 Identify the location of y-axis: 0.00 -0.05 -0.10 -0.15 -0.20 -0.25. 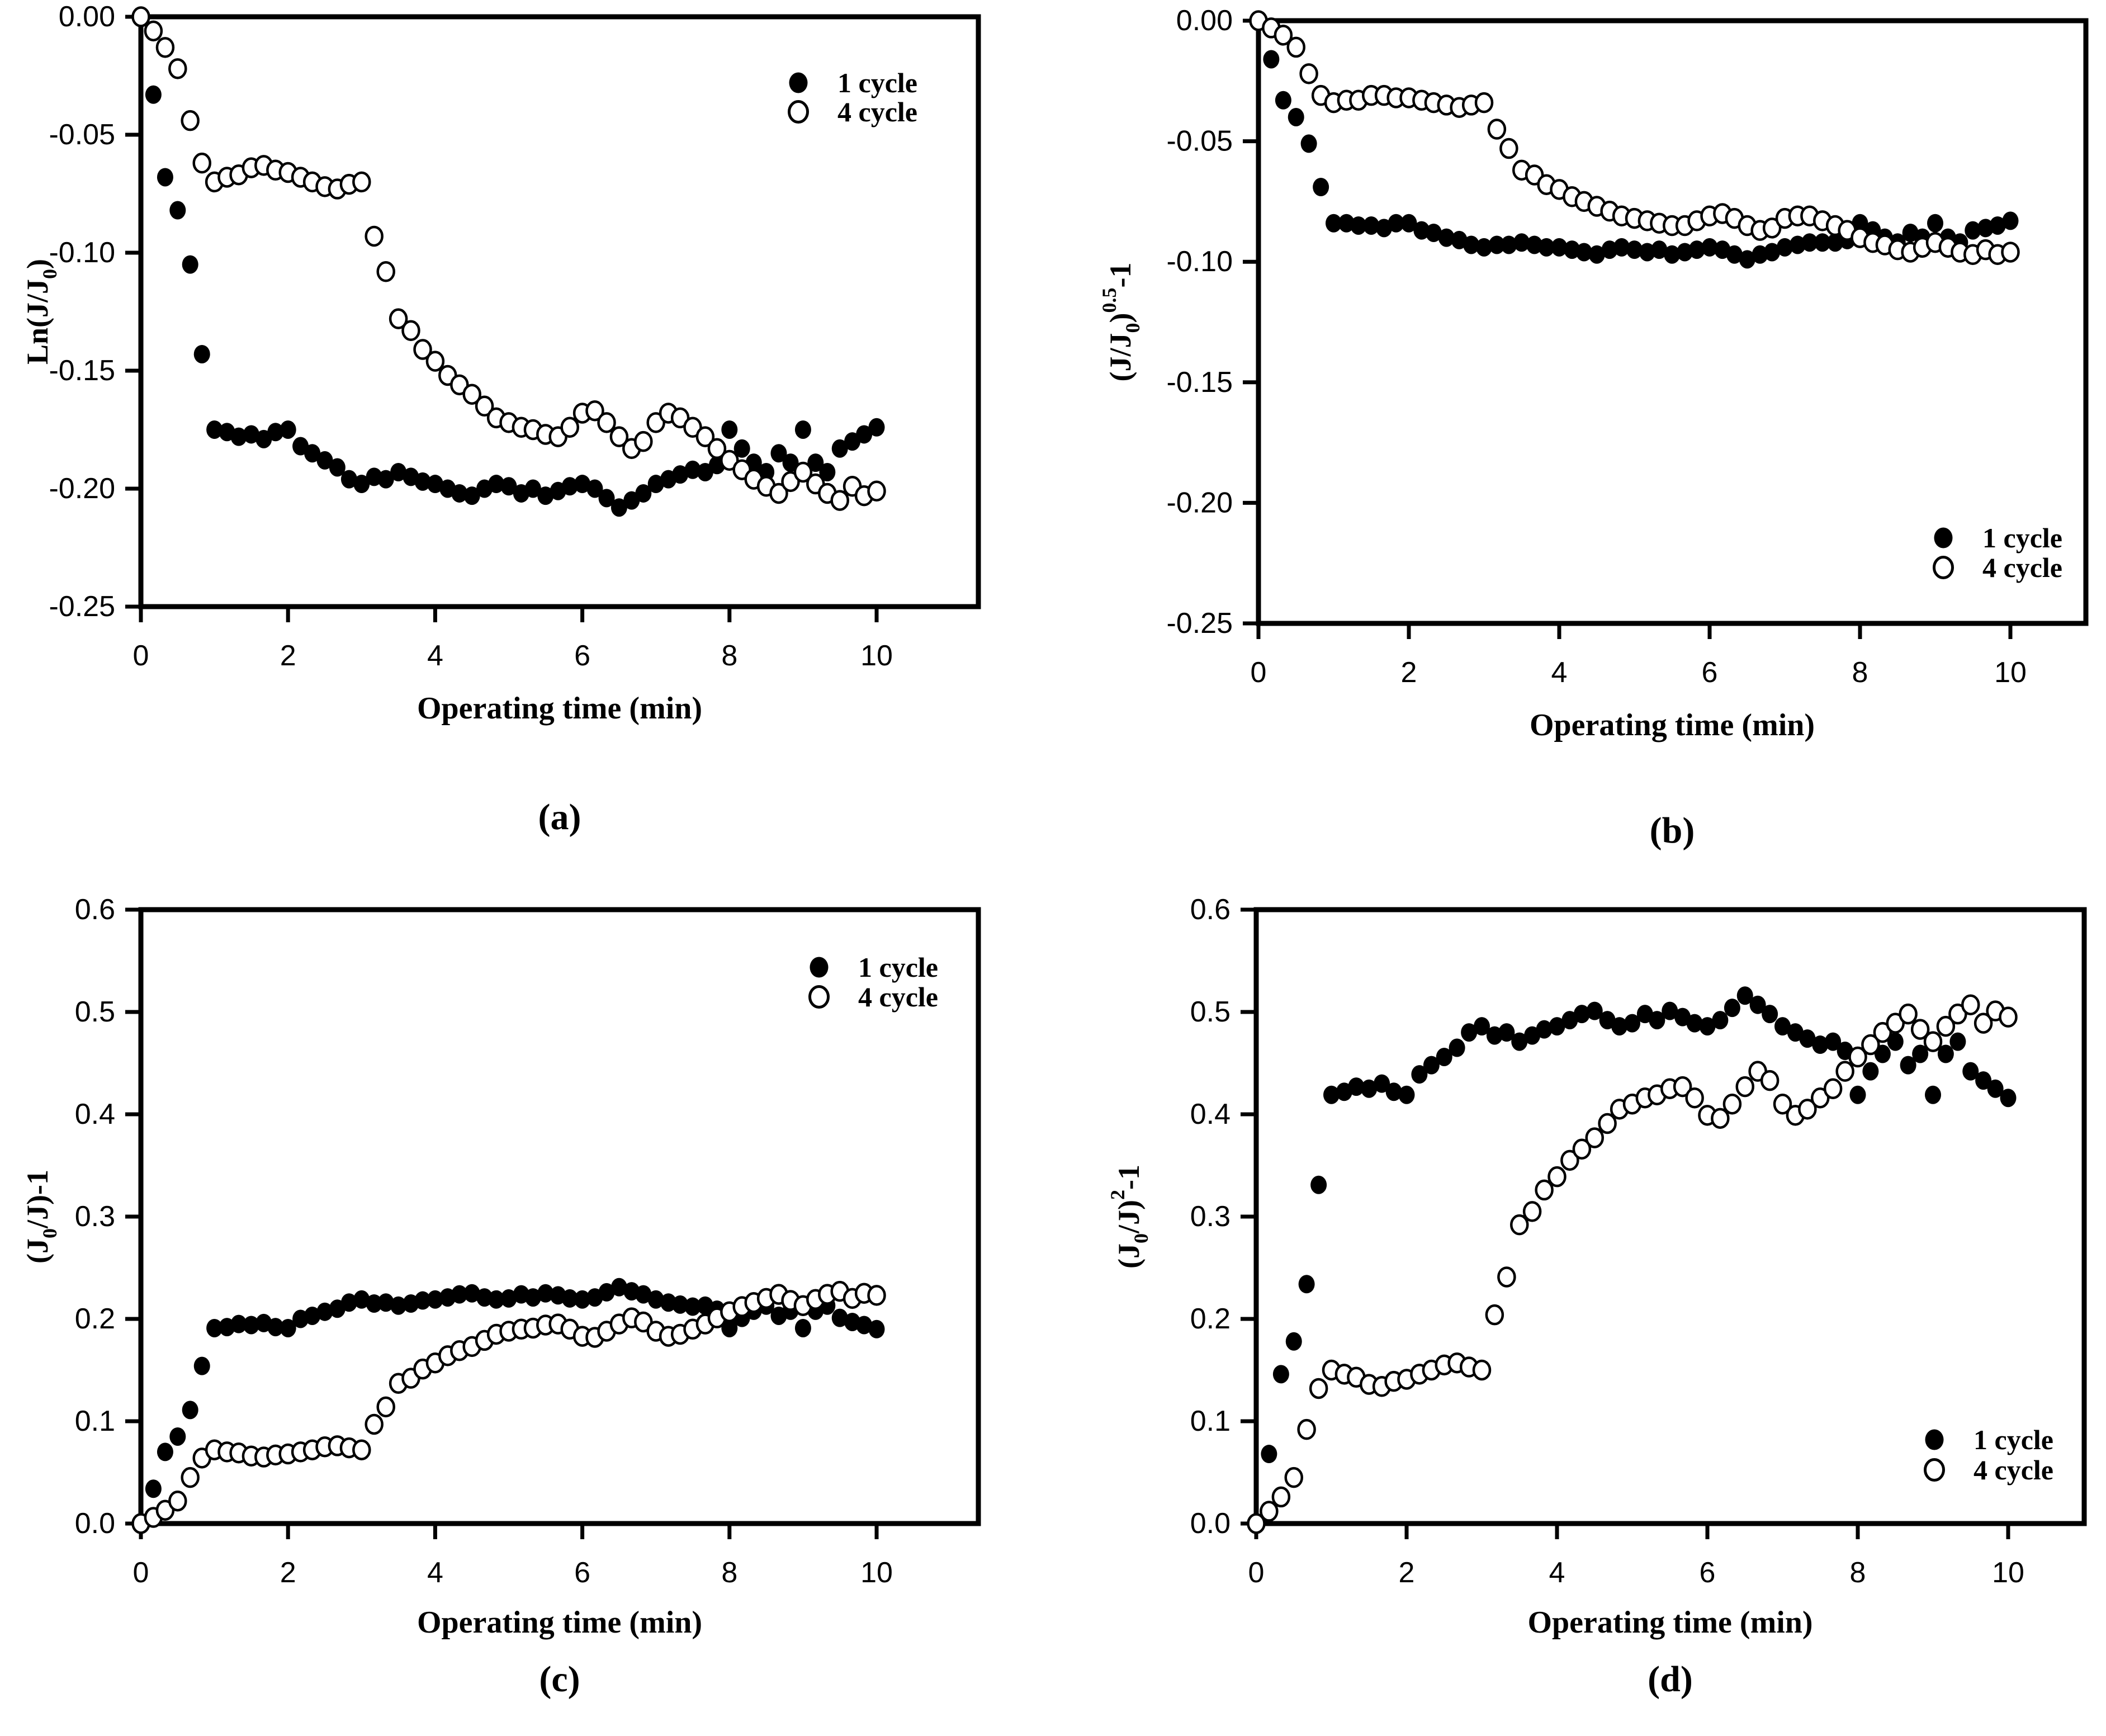
(1212, 322).